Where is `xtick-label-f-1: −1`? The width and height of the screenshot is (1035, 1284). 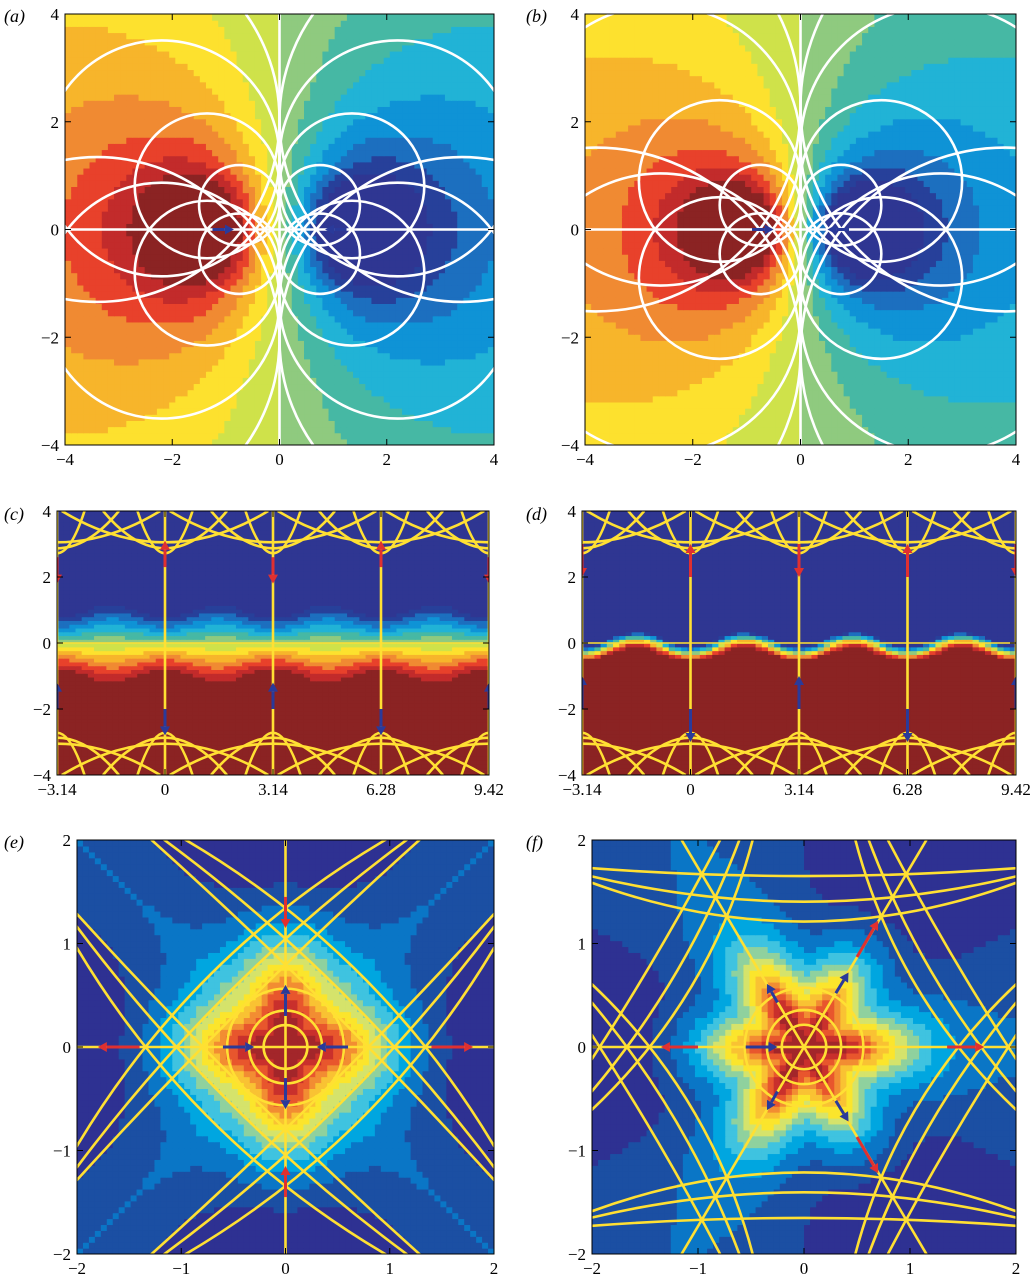 xtick-label-f-1: −1 is located at coordinates (698, 1268).